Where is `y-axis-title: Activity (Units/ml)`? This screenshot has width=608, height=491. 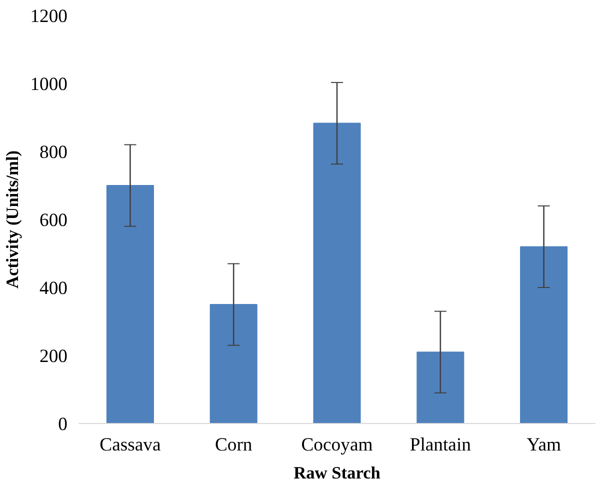
y-axis-title: Activity (Units/ml) is located at coordinates (12, 219).